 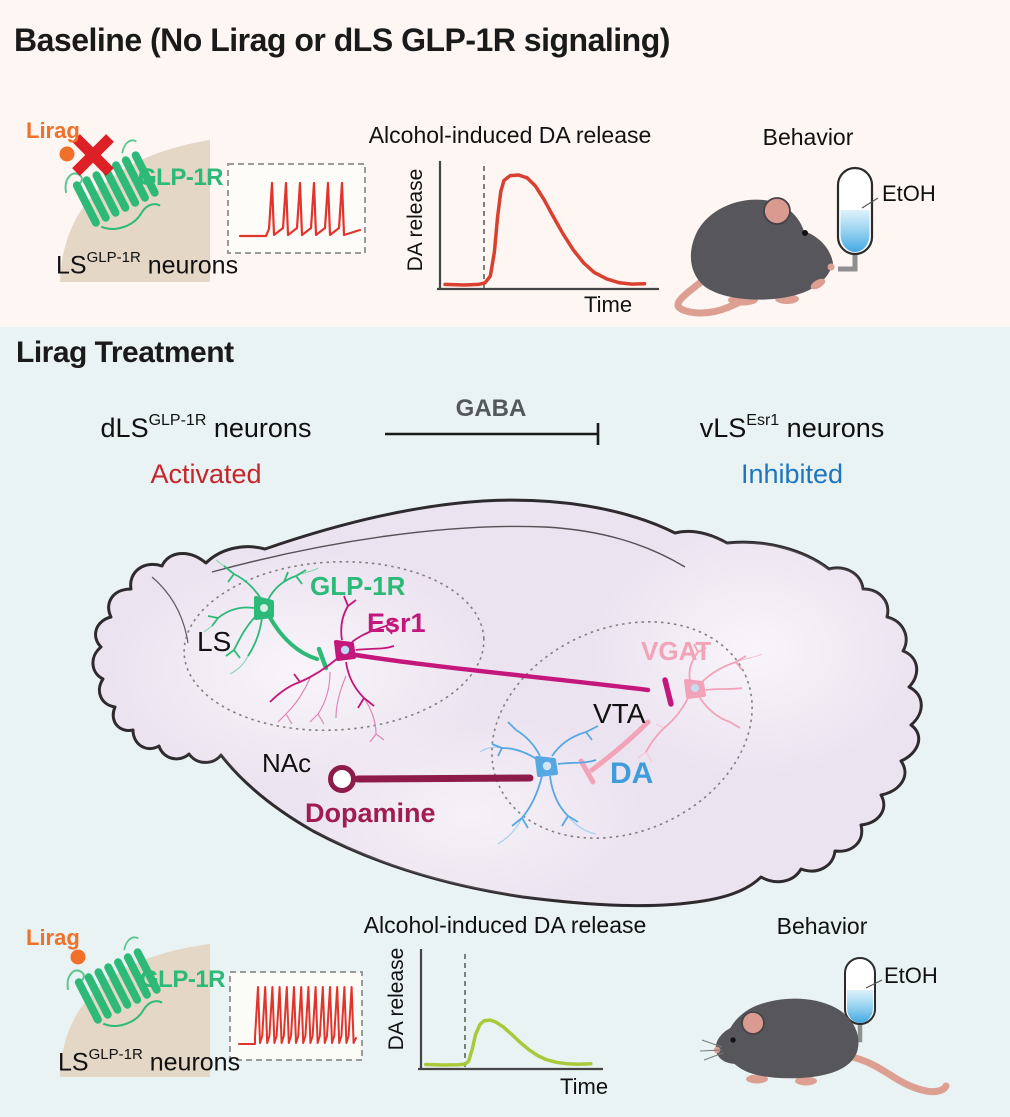 I want to click on glp1r-receptor-label-treatment: GLP-1R, so click(x=183, y=979).